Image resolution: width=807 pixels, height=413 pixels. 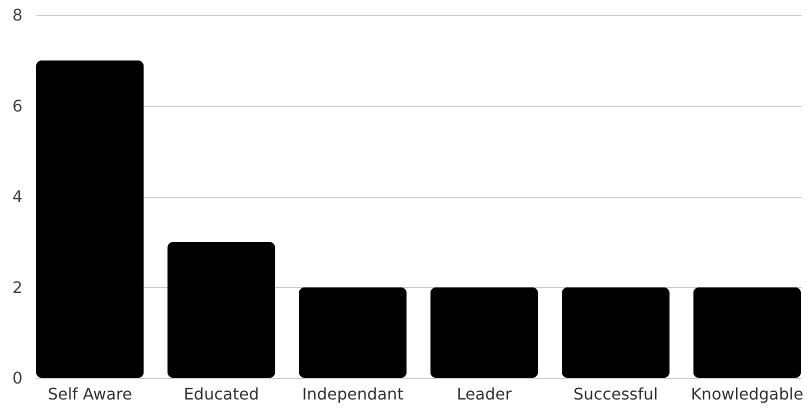 I want to click on x-tick-label: Educated, so click(x=221, y=394).